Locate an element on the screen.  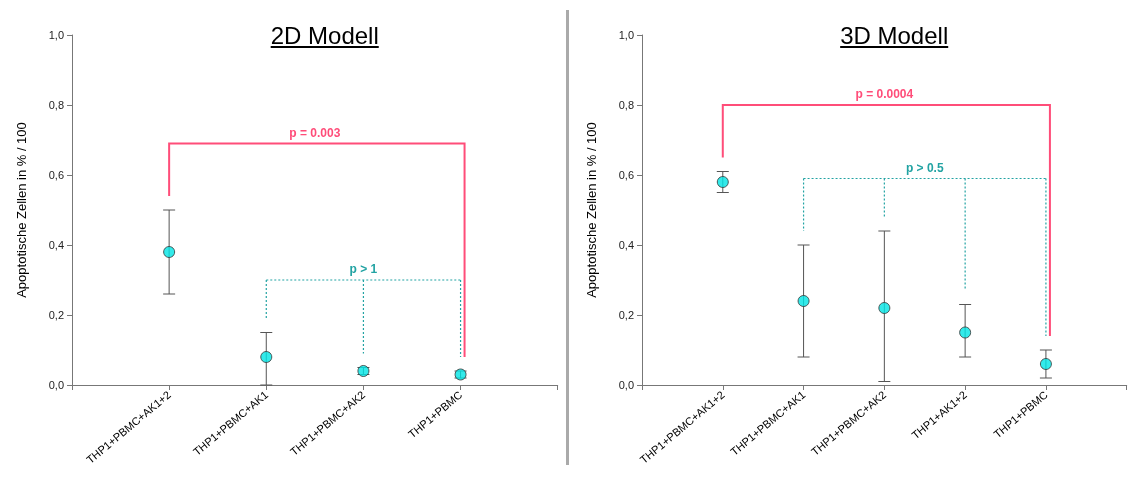
chart-title: 3D Modell is located at coordinates (894, 36).